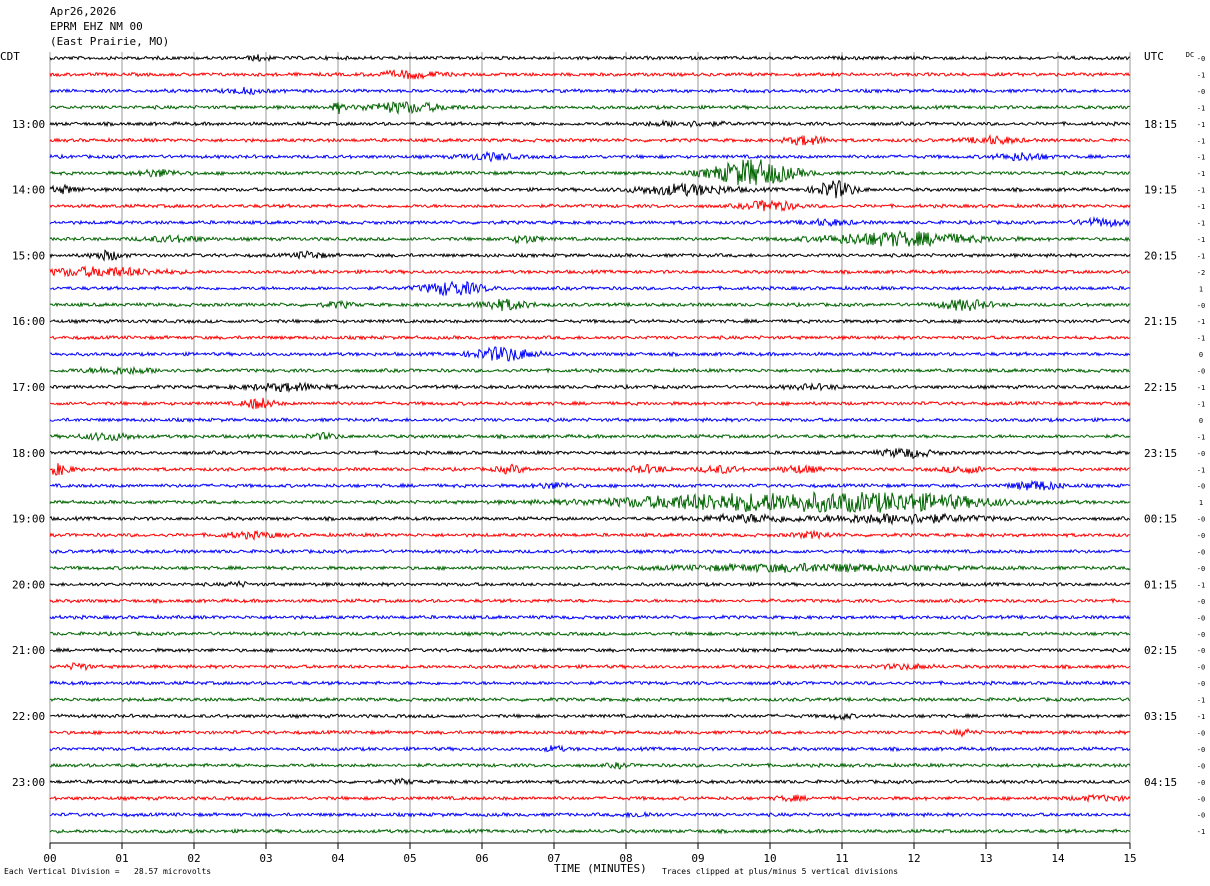 This screenshot has height=886, width=1210. I want to click on left-hour-label: 16:00, so click(28, 321).